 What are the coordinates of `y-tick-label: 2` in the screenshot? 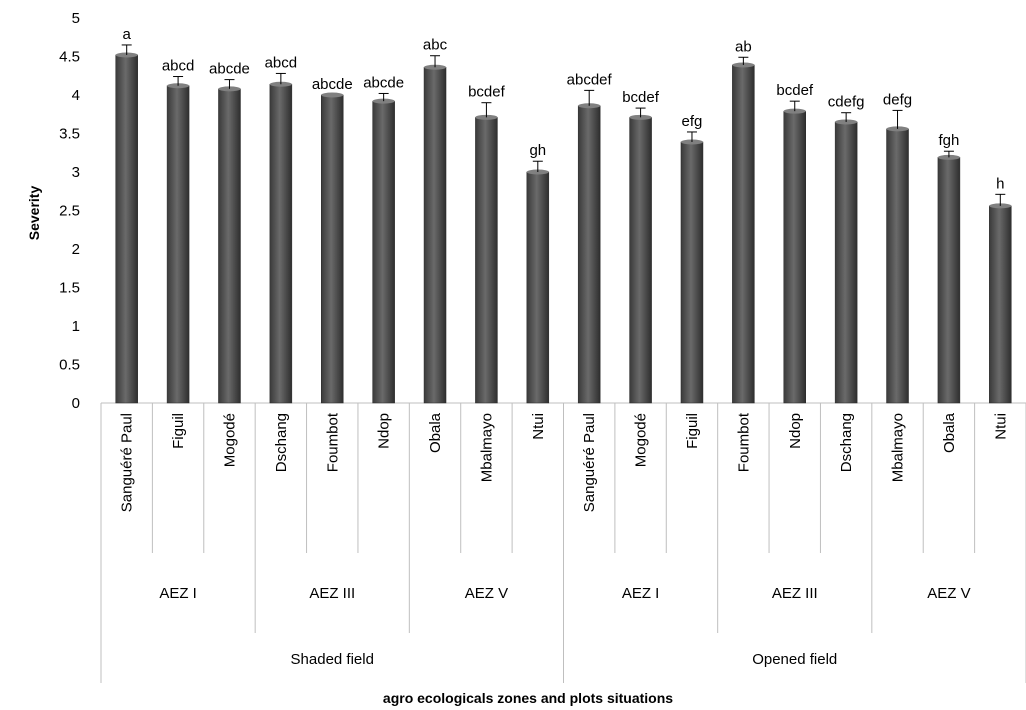 It's located at (76, 249).